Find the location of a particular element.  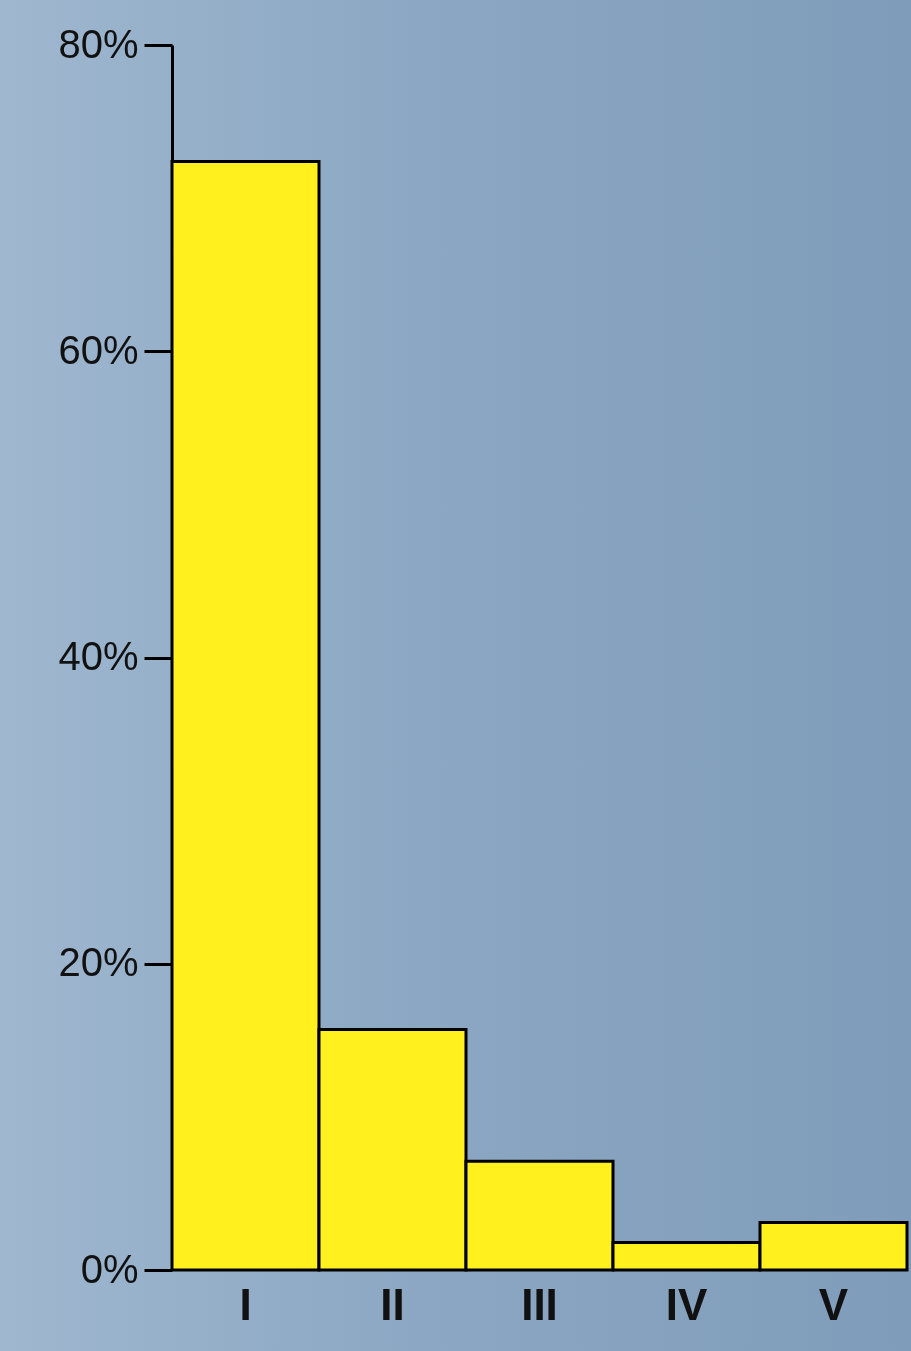

x-tick-label: I is located at coordinates (245, 1304).